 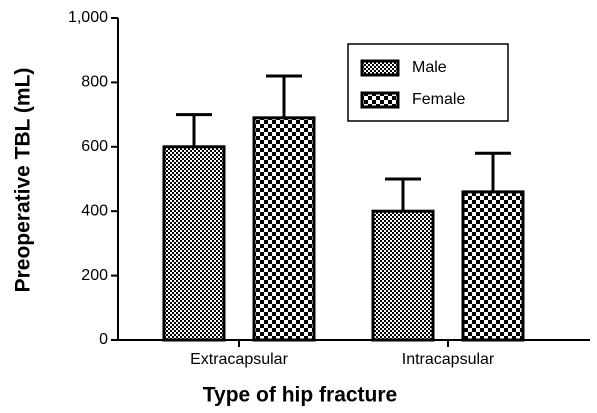 What do you see at coordinates (428, 82) in the screenshot?
I see `legend-box` at bounding box center [428, 82].